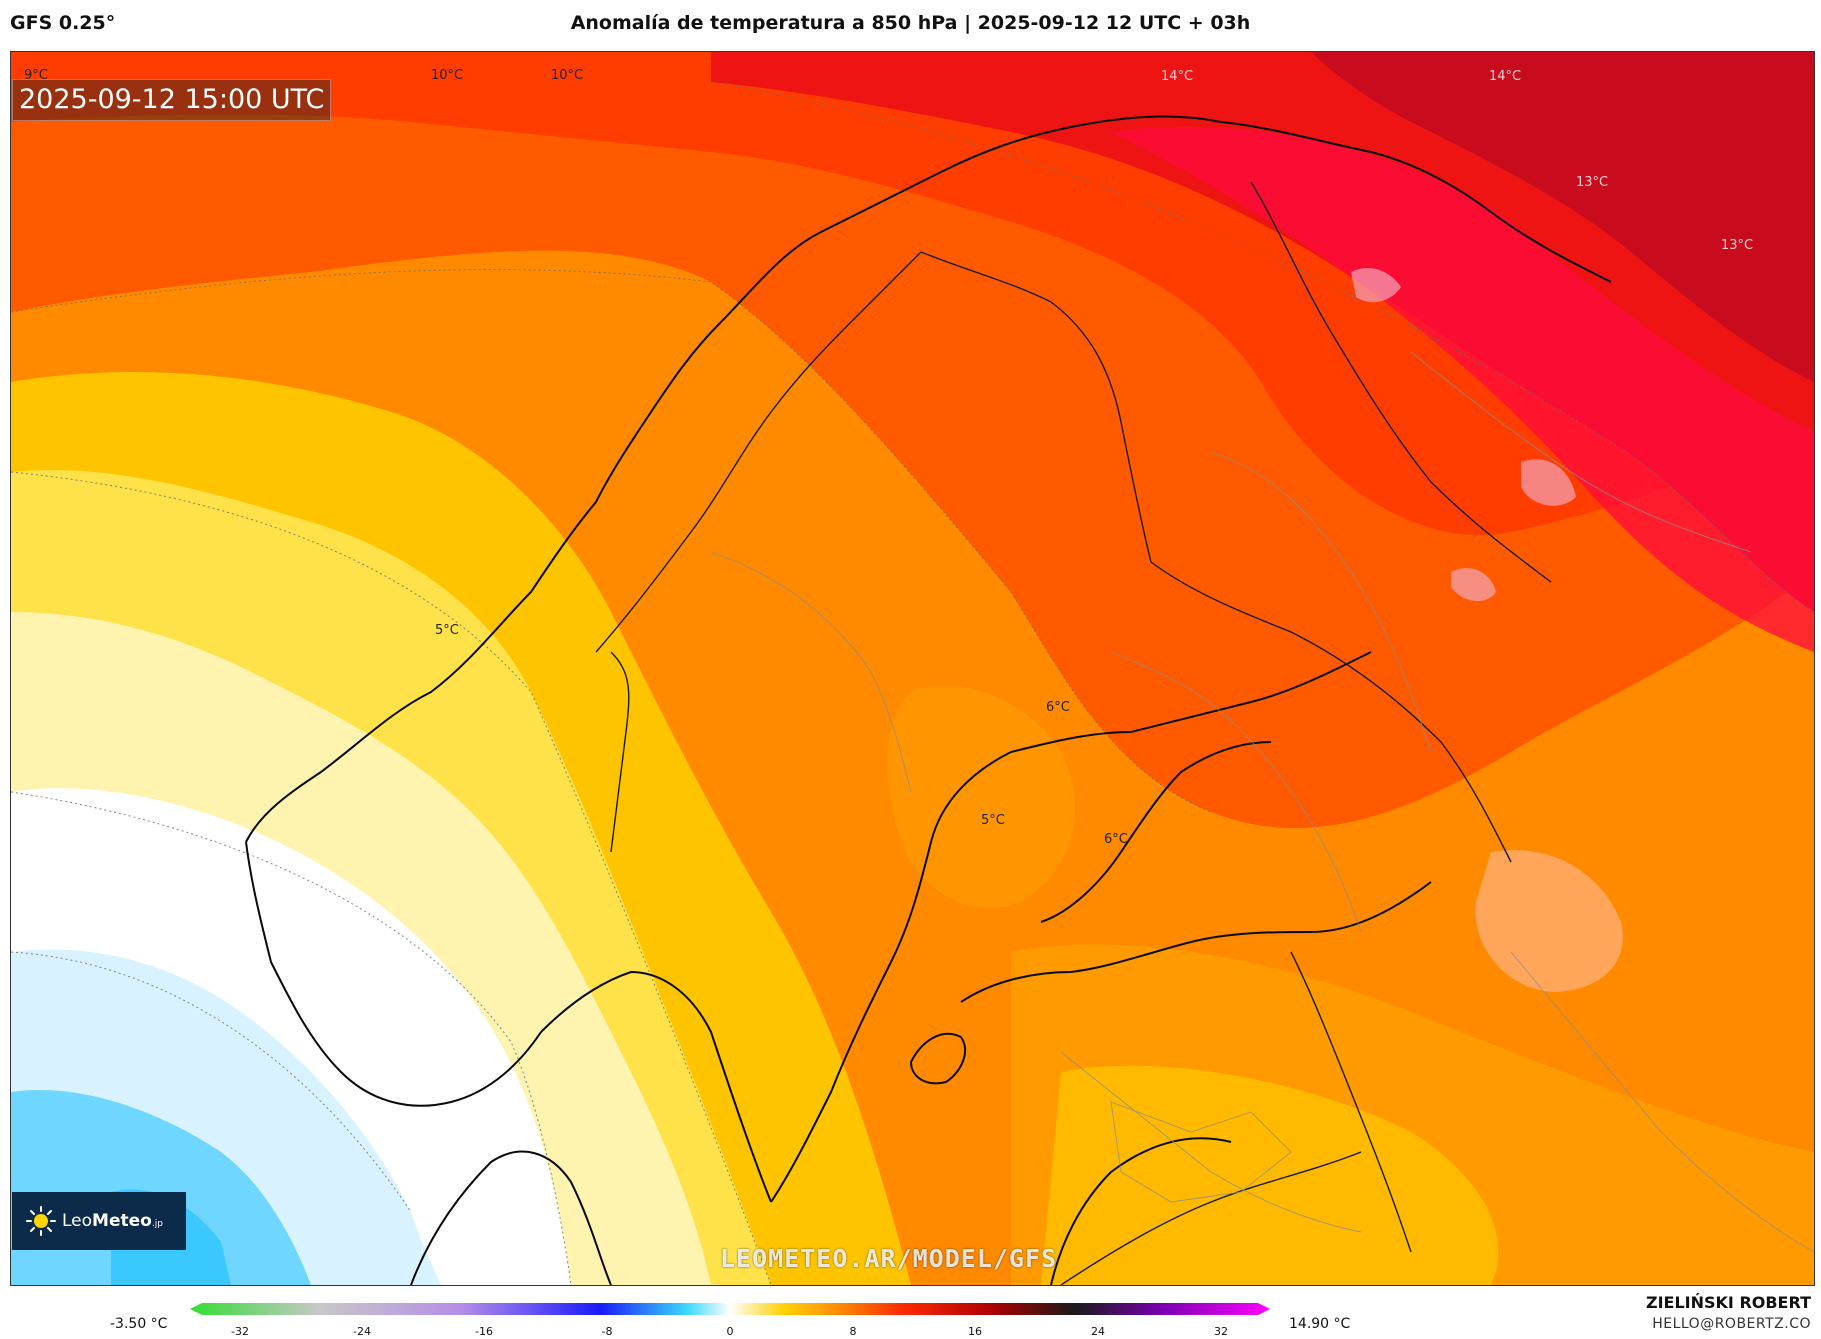 Image resolution: width=1821 pixels, height=1339 pixels. What do you see at coordinates (889, 1258) in the screenshot?
I see `source-watermark: LEOMETEO.AR/MODEL/GFS` at bounding box center [889, 1258].